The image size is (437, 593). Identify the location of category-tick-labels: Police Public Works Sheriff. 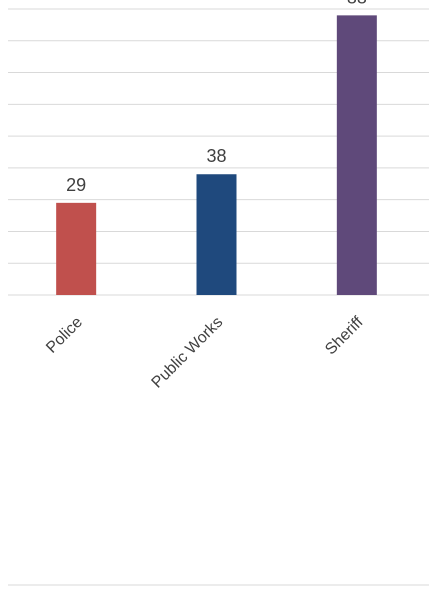
(205, 352).